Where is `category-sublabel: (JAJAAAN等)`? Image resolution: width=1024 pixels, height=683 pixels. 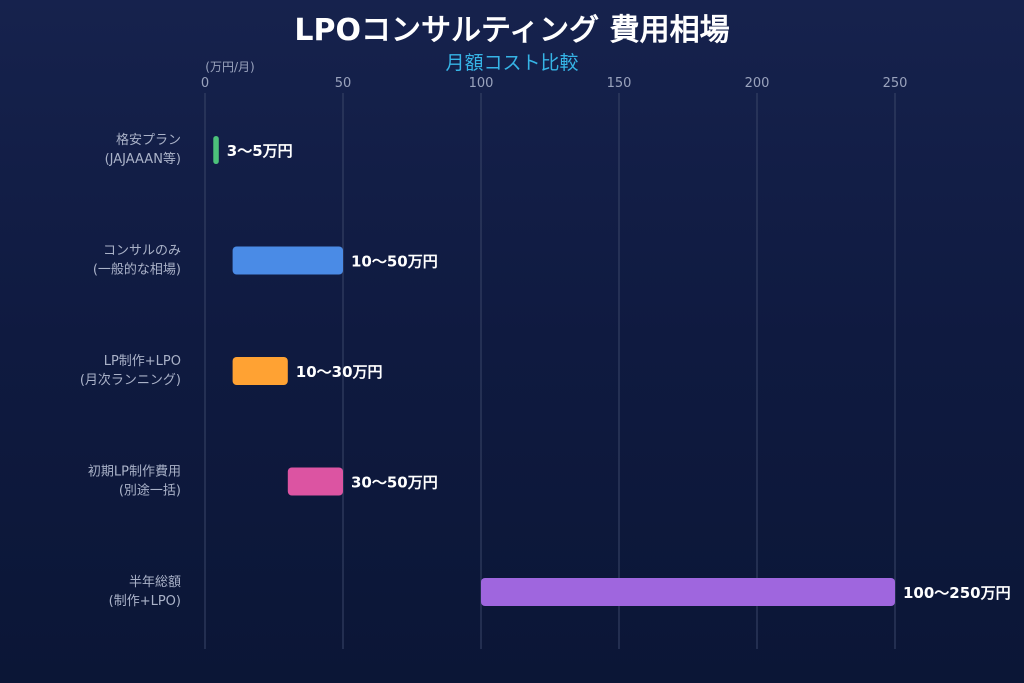
category-sublabel: (JAJAAAN等) is located at coordinates (143, 159).